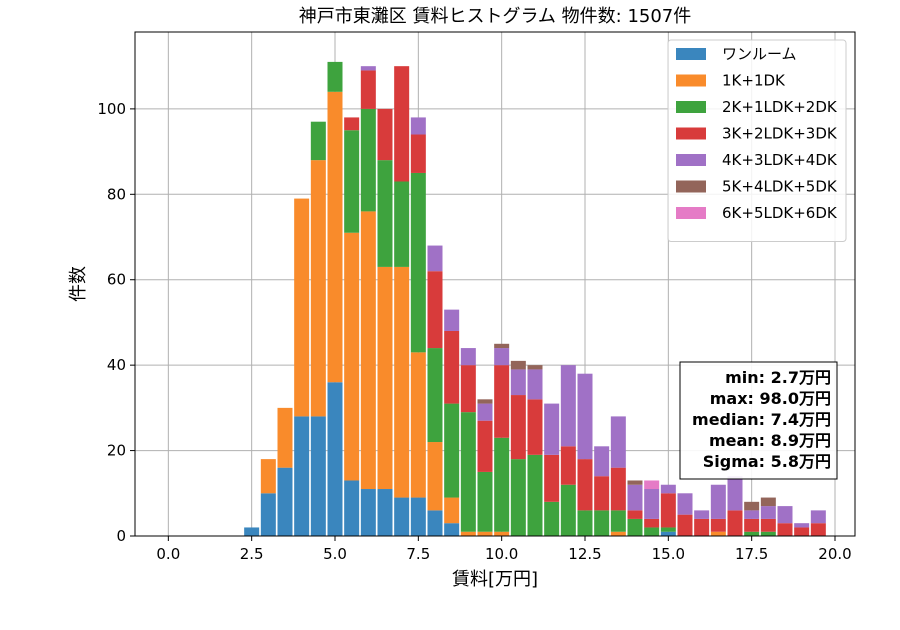 The height and width of the screenshot is (630, 900). Describe the element at coordinates (584, 554) in the screenshot. I see `x-tick-label: 12.5` at that location.